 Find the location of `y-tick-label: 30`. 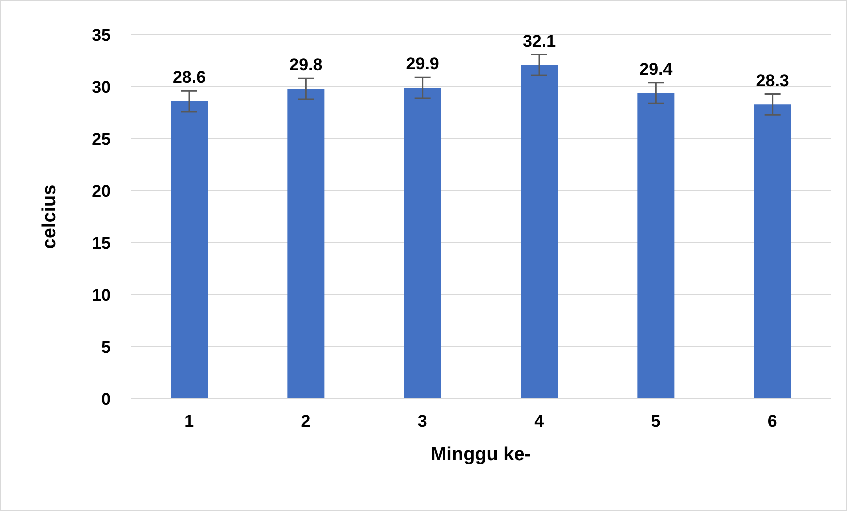

y-tick-label: 30 is located at coordinates (101, 88).